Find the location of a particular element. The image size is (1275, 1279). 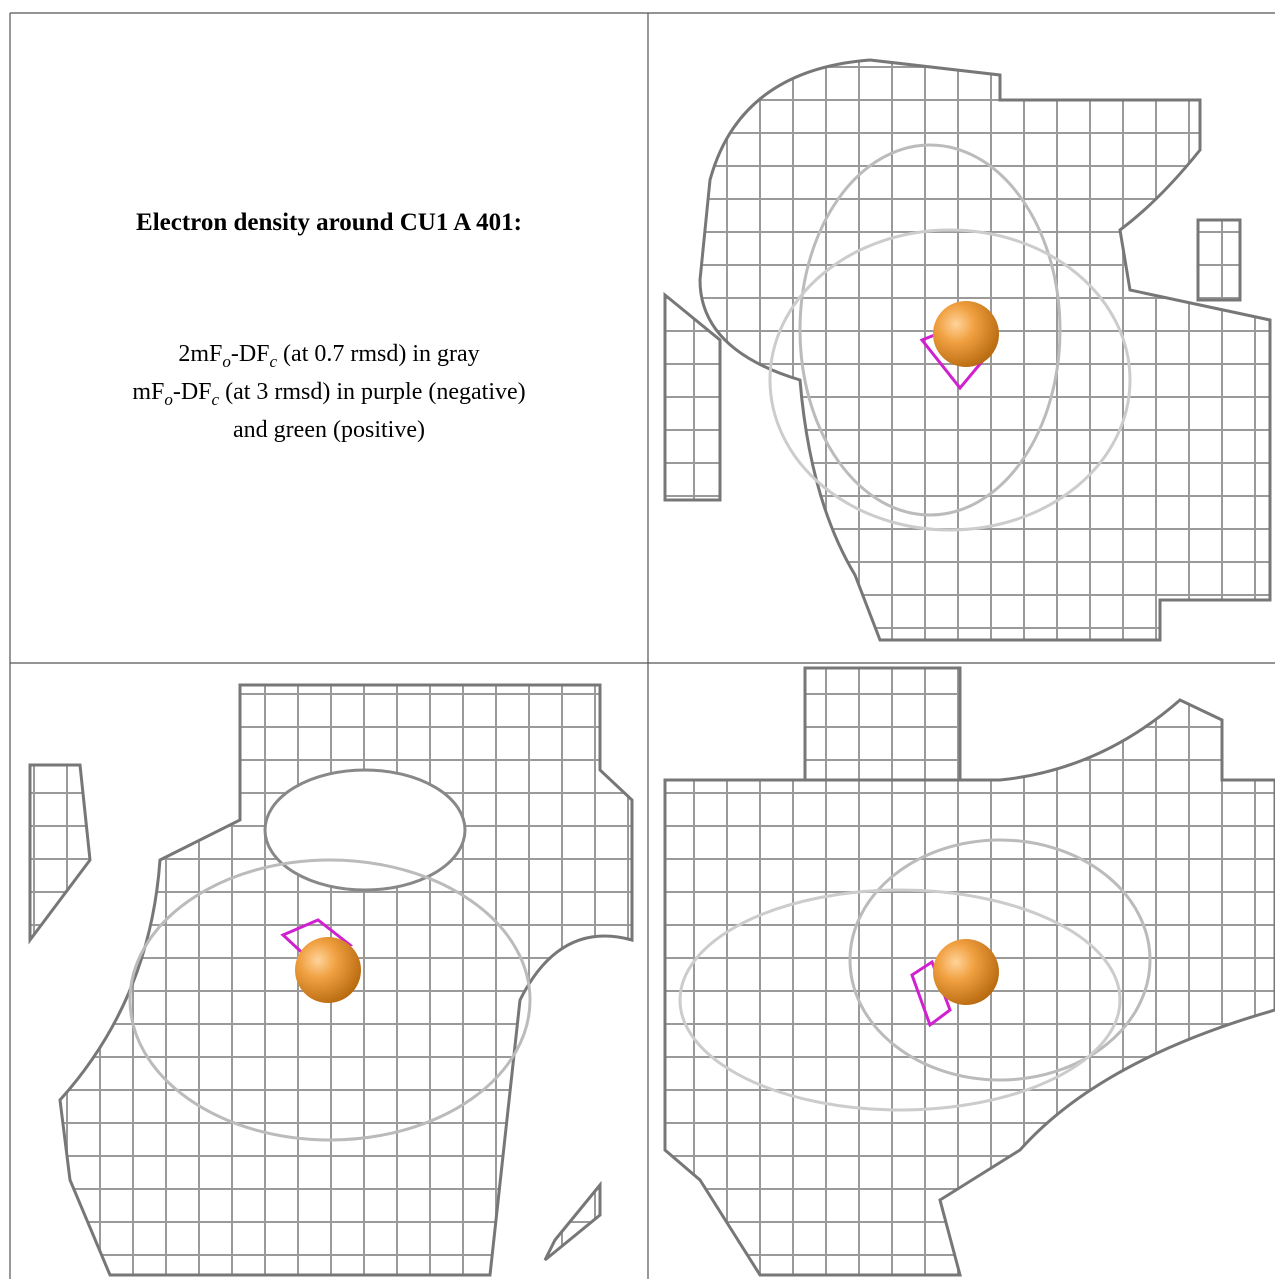

legend-text: mF is located at coordinates (148, 392).